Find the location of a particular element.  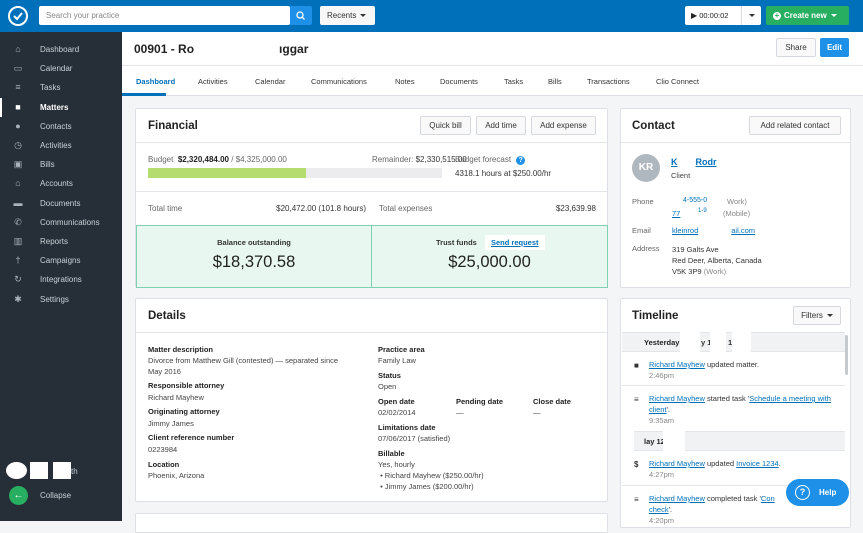

timer-button: ▶ 00:00:02 is located at coordinates (713, 15).